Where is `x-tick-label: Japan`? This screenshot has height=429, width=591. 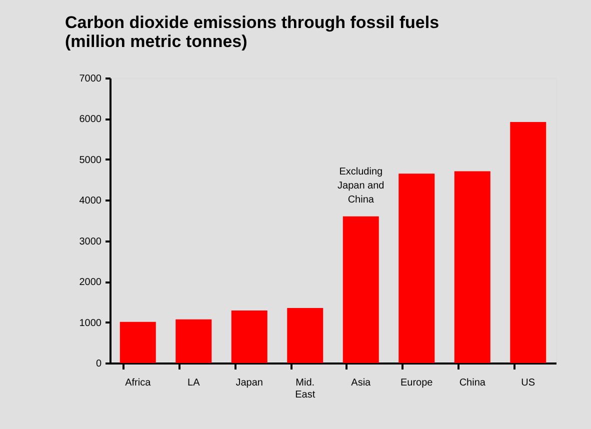 x-tick-label: Japan is located at coordinates (249, 383).